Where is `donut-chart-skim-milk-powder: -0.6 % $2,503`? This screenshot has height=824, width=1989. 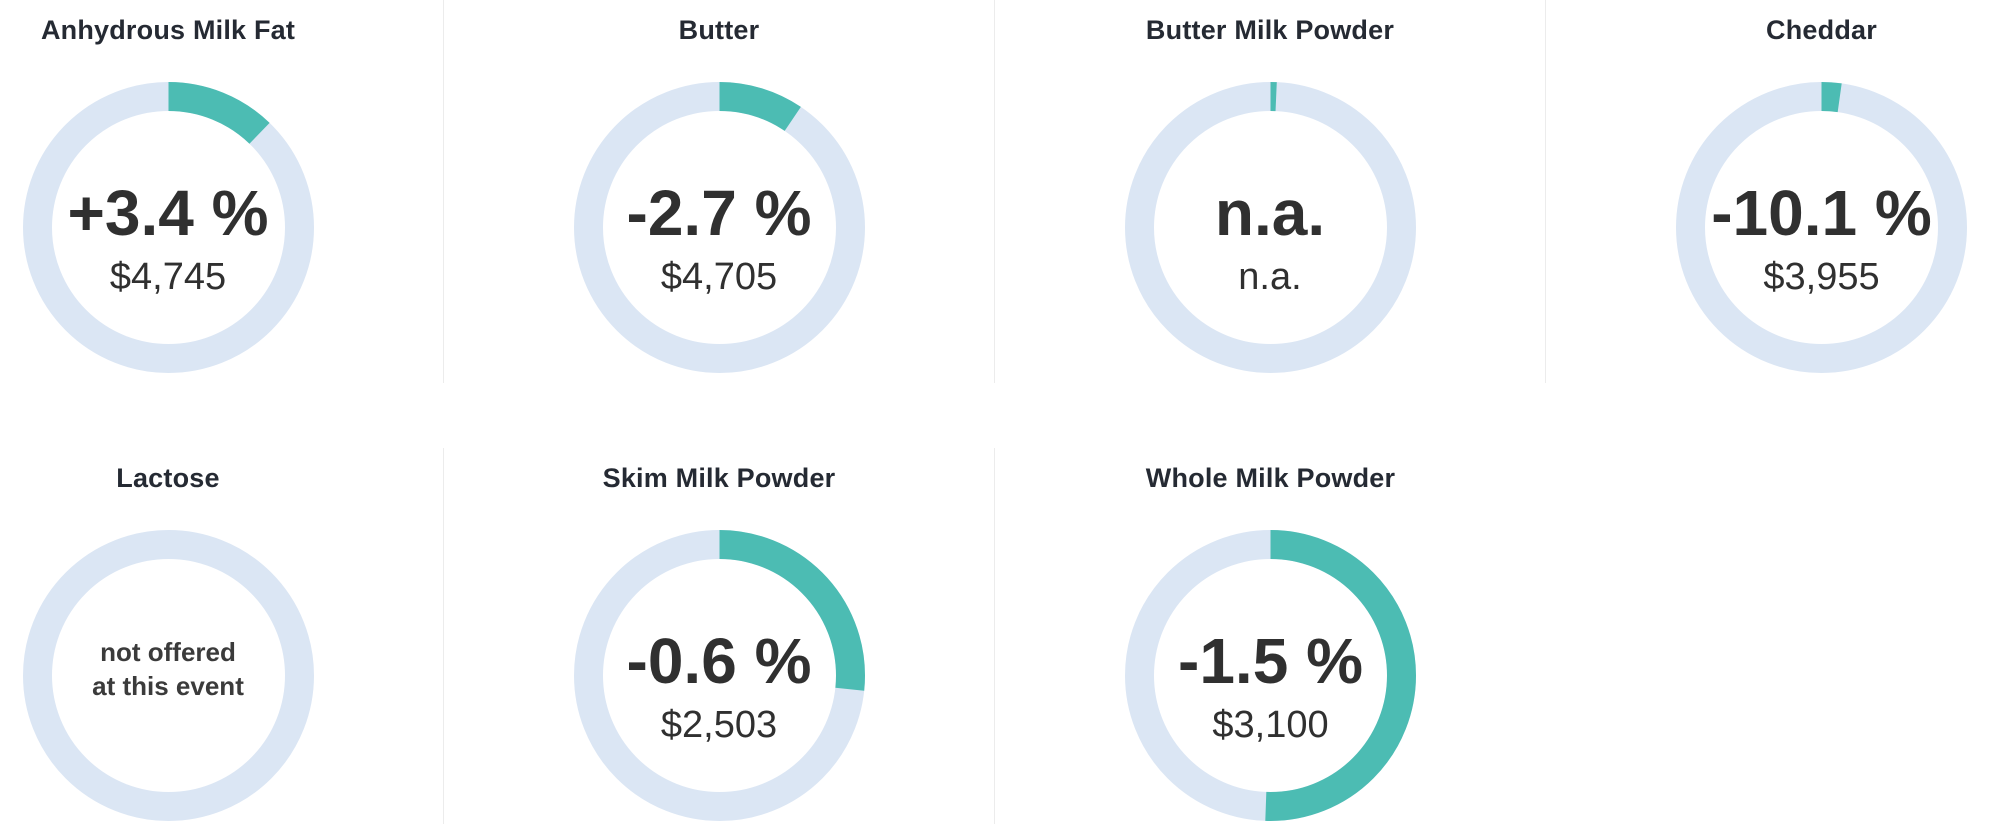
donut-chart-skim-milk-powder: -0.6 % $2,503 is located at coordinates (719, 675).